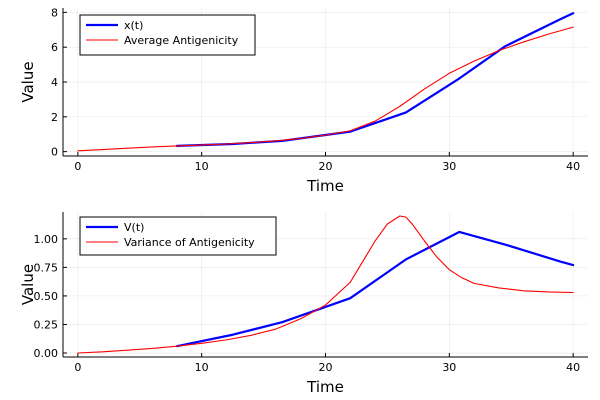 The image size is (600, 400). Describe the element at coordinates (134, 227) in the screenshot. I see `legend-label: V(t)` at that location.